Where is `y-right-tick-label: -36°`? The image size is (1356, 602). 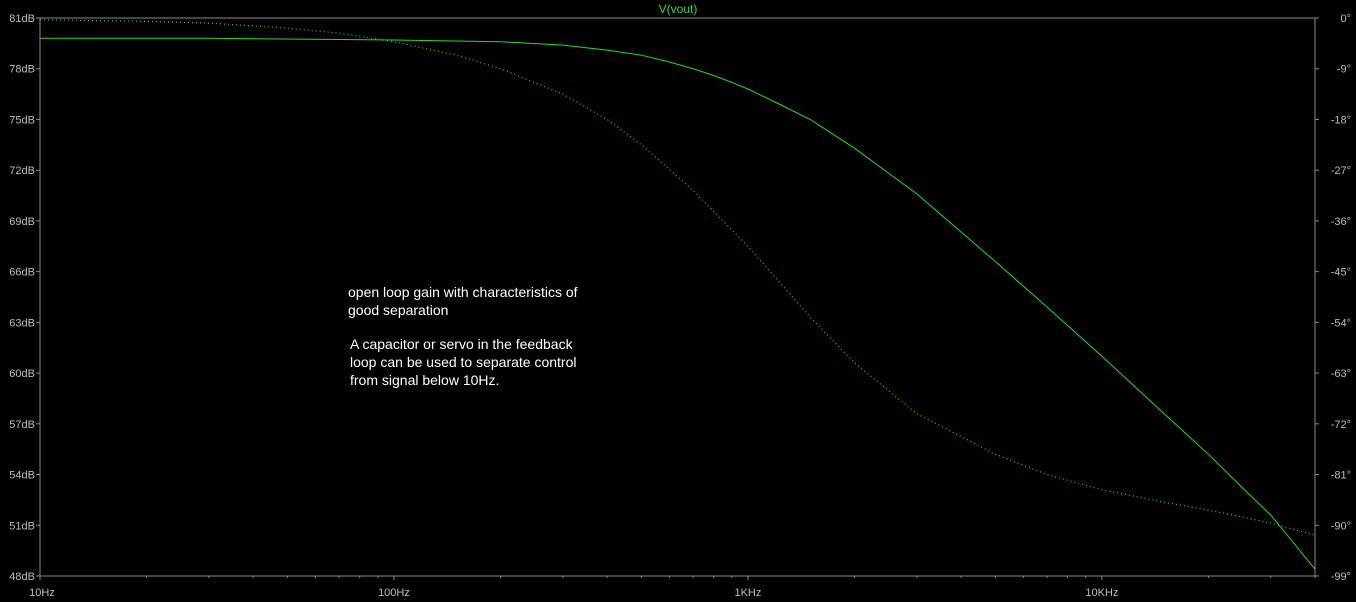
y-right-tick-label: -36° is located at coordinates (1341, 222).